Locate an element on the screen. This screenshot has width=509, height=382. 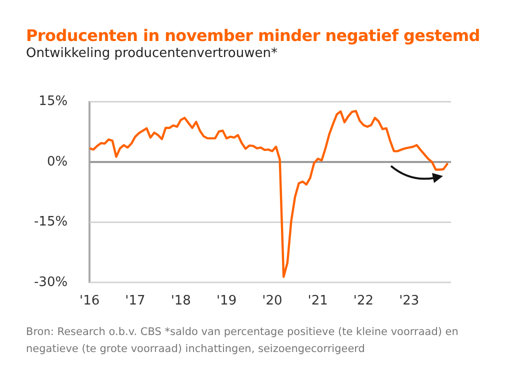
x-tick-label: '18 is located at coordinates (180, 301).